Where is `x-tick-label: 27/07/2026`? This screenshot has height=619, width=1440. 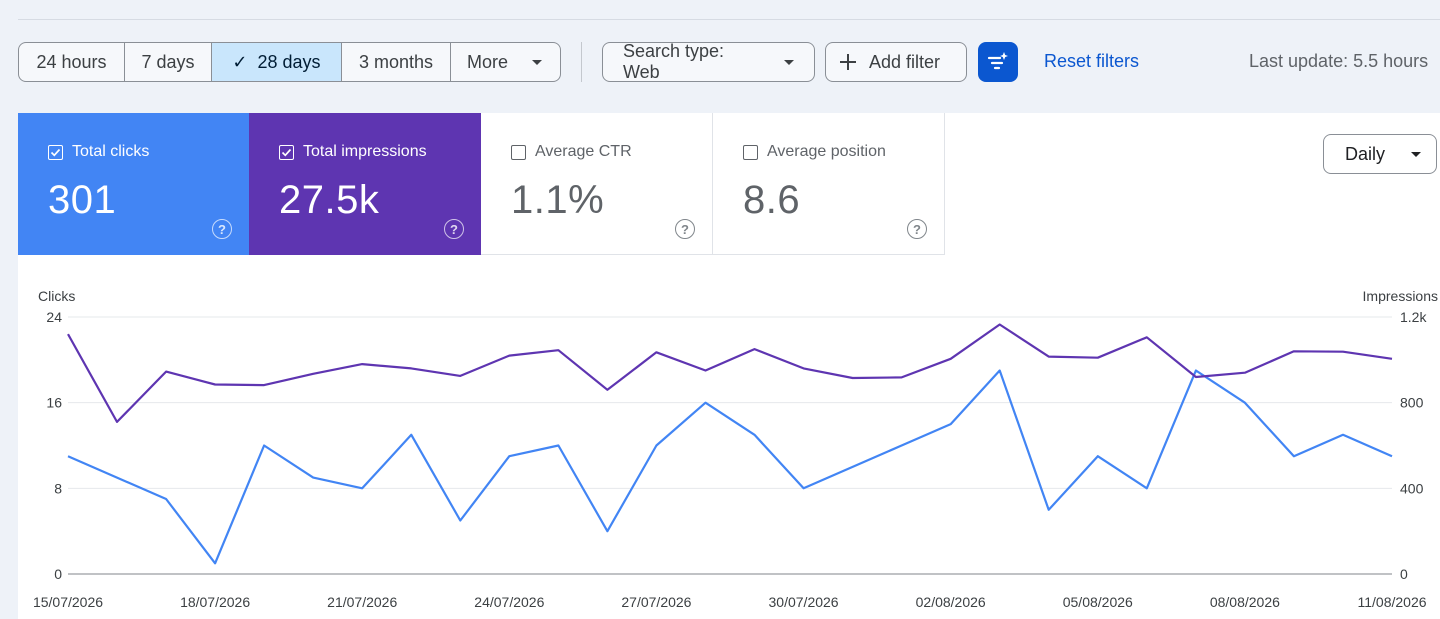 x-tick-label: 27/07/2026 is located at coordinates (656, 602).